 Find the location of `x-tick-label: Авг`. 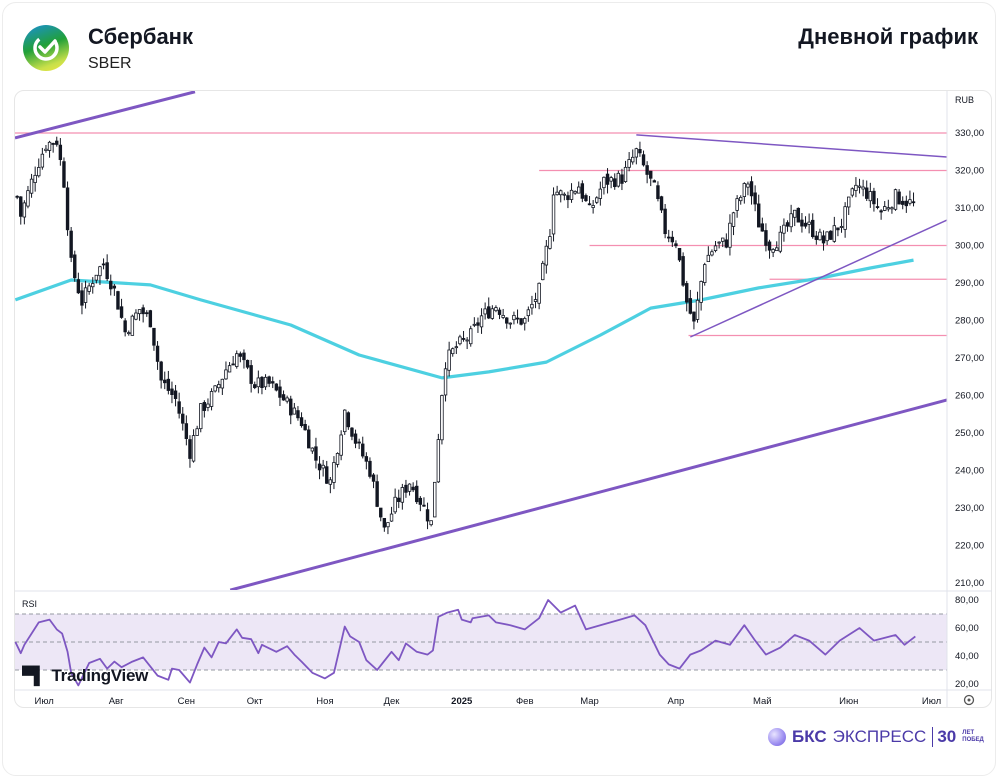

x-tick-label: Авг is located at coordinates (116, 701).